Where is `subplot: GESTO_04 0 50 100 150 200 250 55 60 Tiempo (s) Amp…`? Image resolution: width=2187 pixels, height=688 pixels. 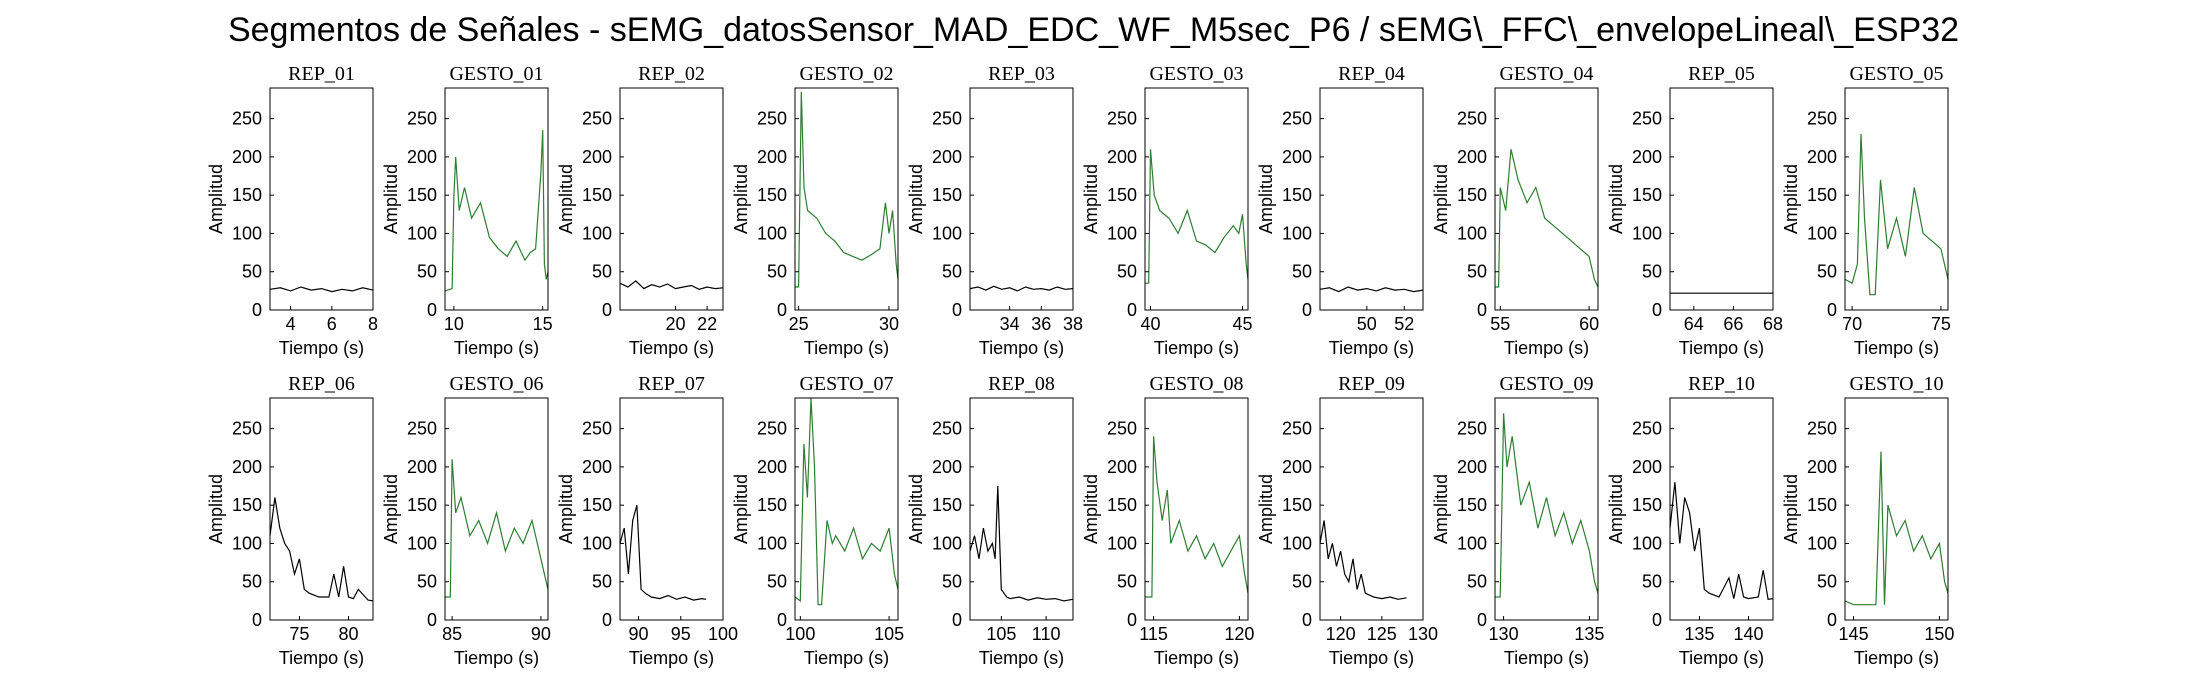
subplot: GESTO_04 0 50 100 150 200 250 55 60 Tiempo (s) Amp… is located at coordinates (1515, 210).